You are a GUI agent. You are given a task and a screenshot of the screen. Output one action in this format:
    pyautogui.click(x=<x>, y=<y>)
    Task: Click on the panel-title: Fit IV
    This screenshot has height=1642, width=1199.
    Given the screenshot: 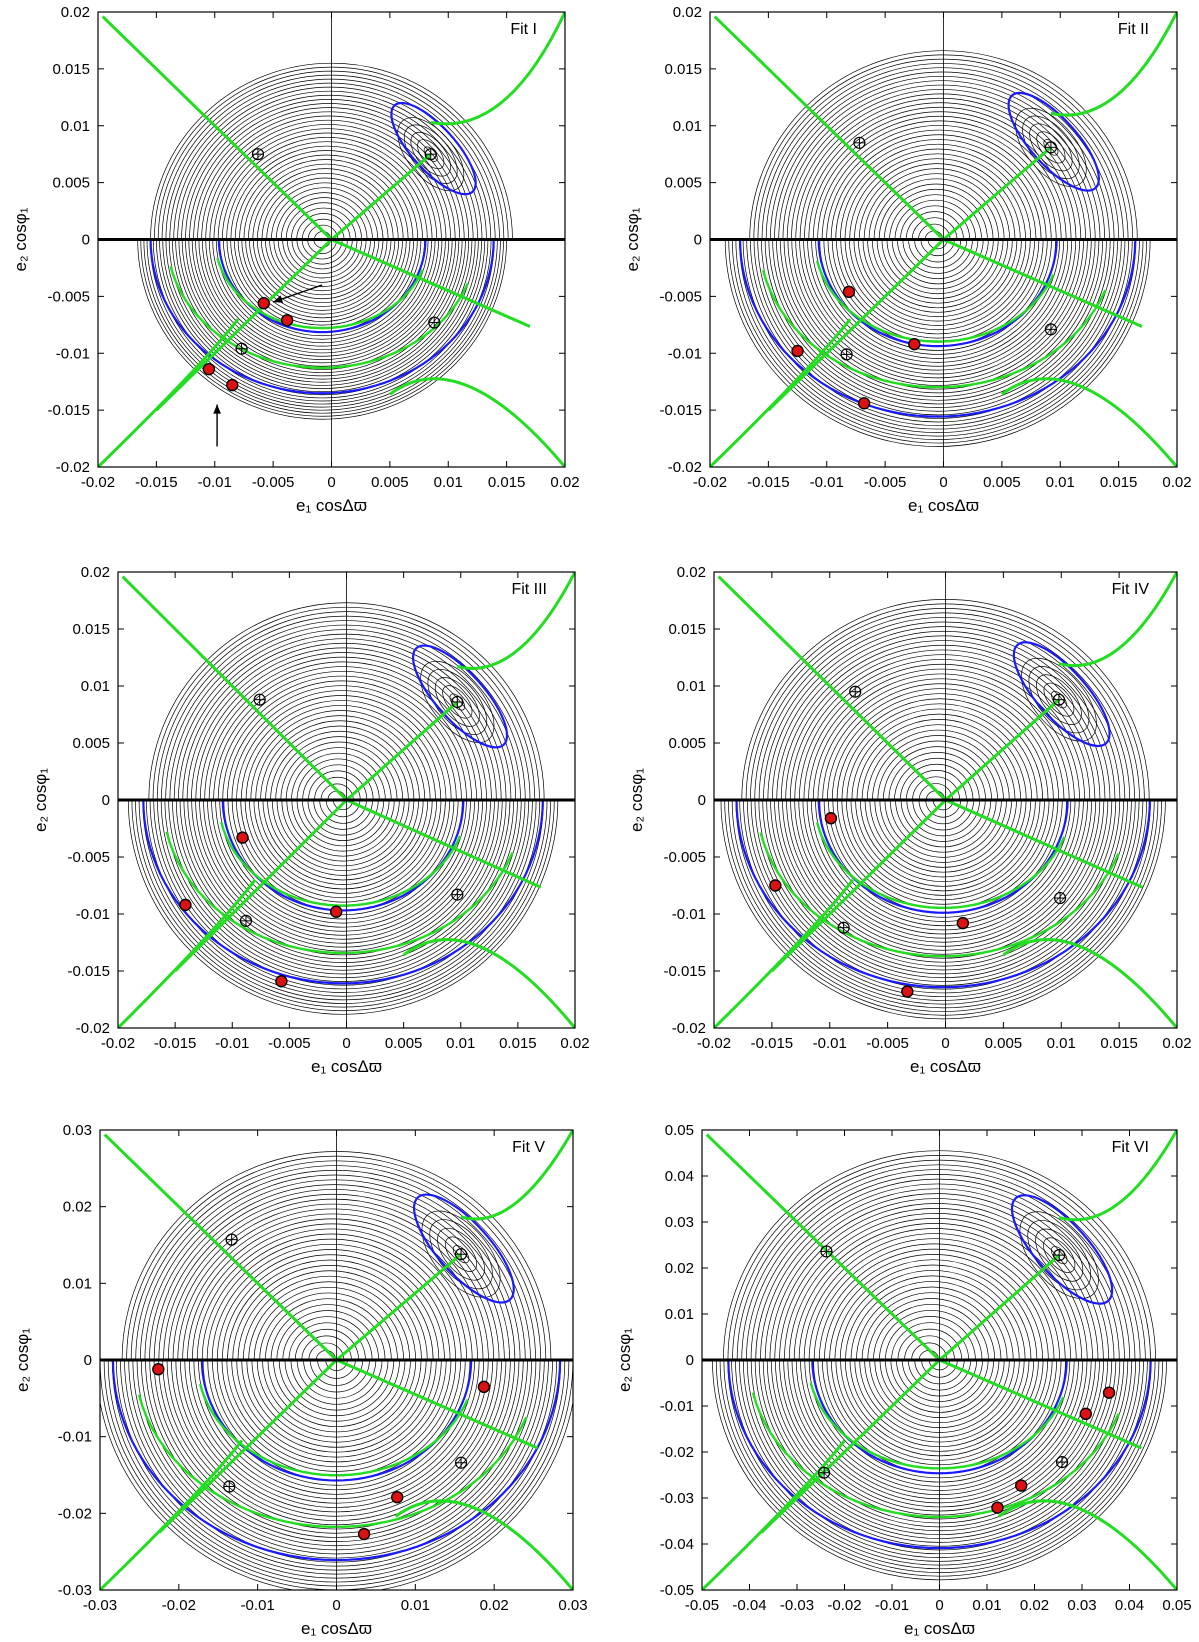 What is the action you would take?
    pyautogui.click(x=1131, y=589)
    